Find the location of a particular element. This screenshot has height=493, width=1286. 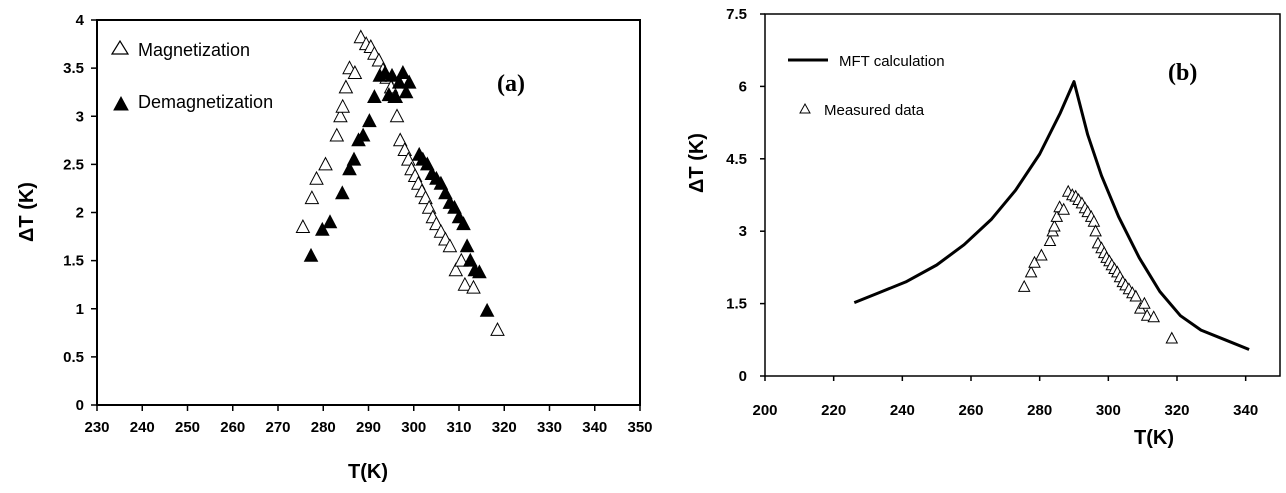

y-axis-title-b: ΔT (K) is located at coordinates (697, 163).